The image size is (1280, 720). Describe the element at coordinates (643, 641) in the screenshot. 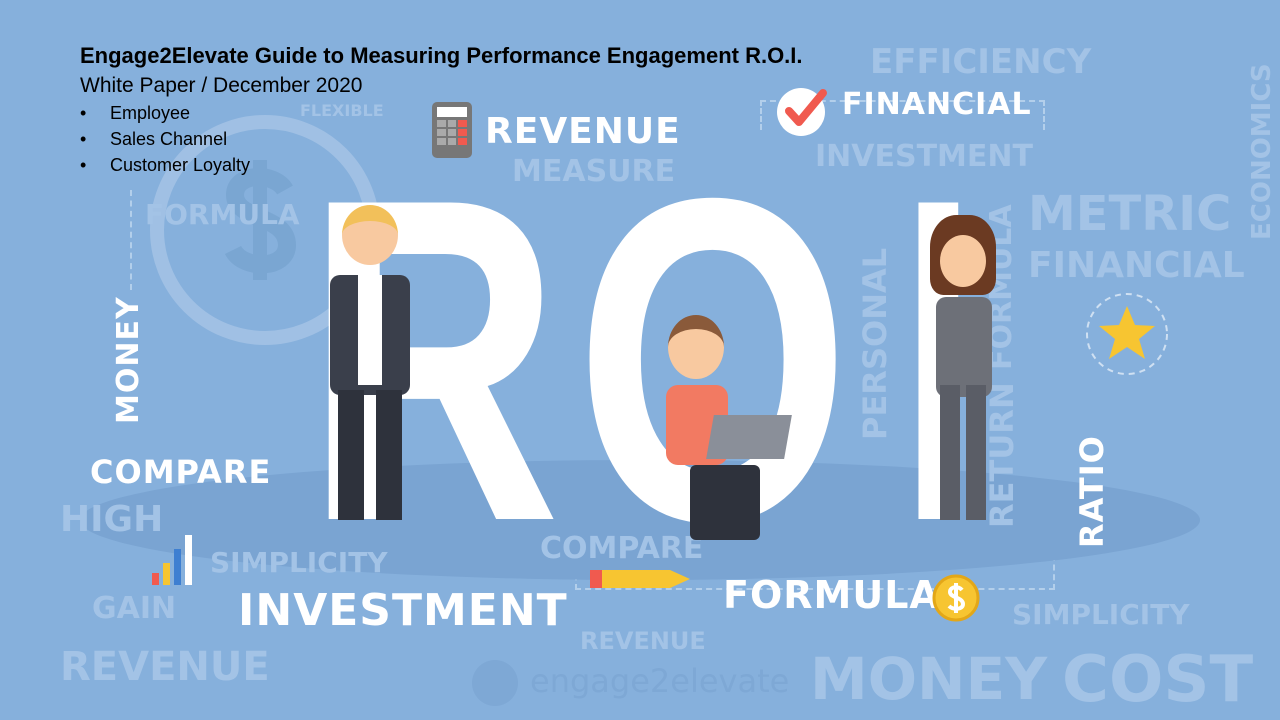

I see `word-revenue-bottom: REVENUE` at that location.